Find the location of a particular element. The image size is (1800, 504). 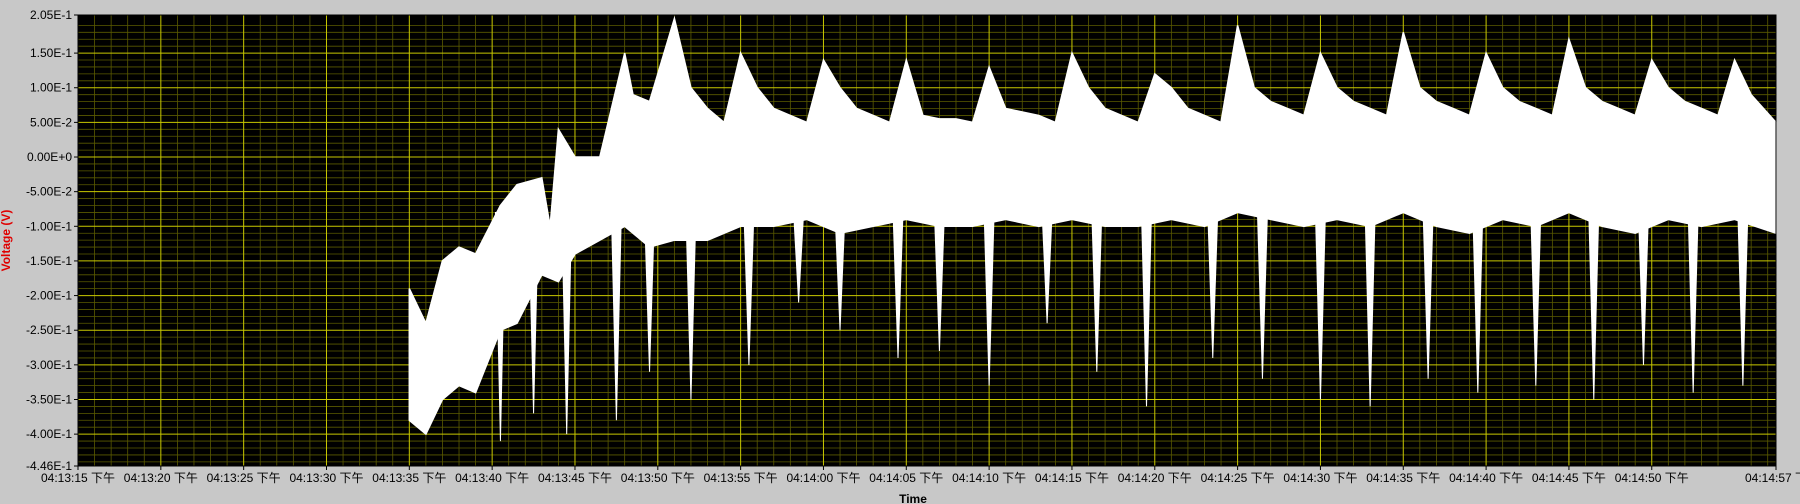

x-tick-label: 04:13:55 下午 is located at coordinates (741, 478).